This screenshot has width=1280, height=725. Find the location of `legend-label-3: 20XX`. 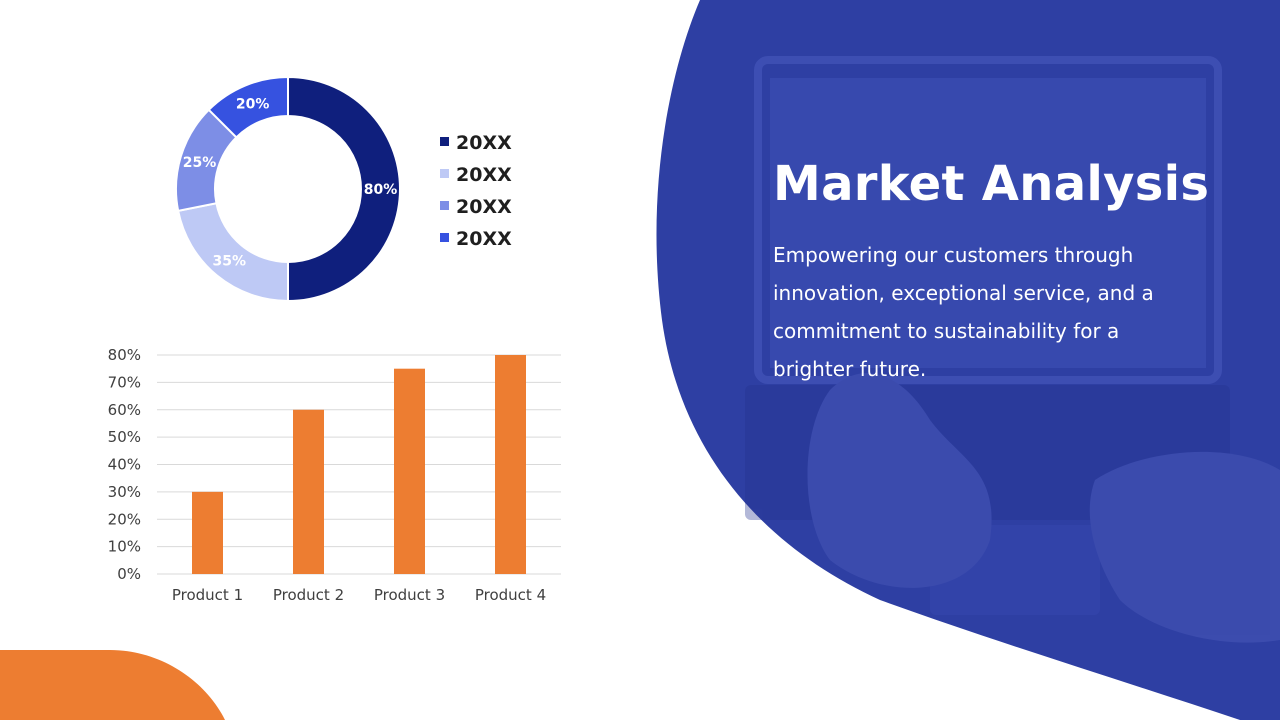

legend-label-3: 20XX is located at coordinates (484, 207).